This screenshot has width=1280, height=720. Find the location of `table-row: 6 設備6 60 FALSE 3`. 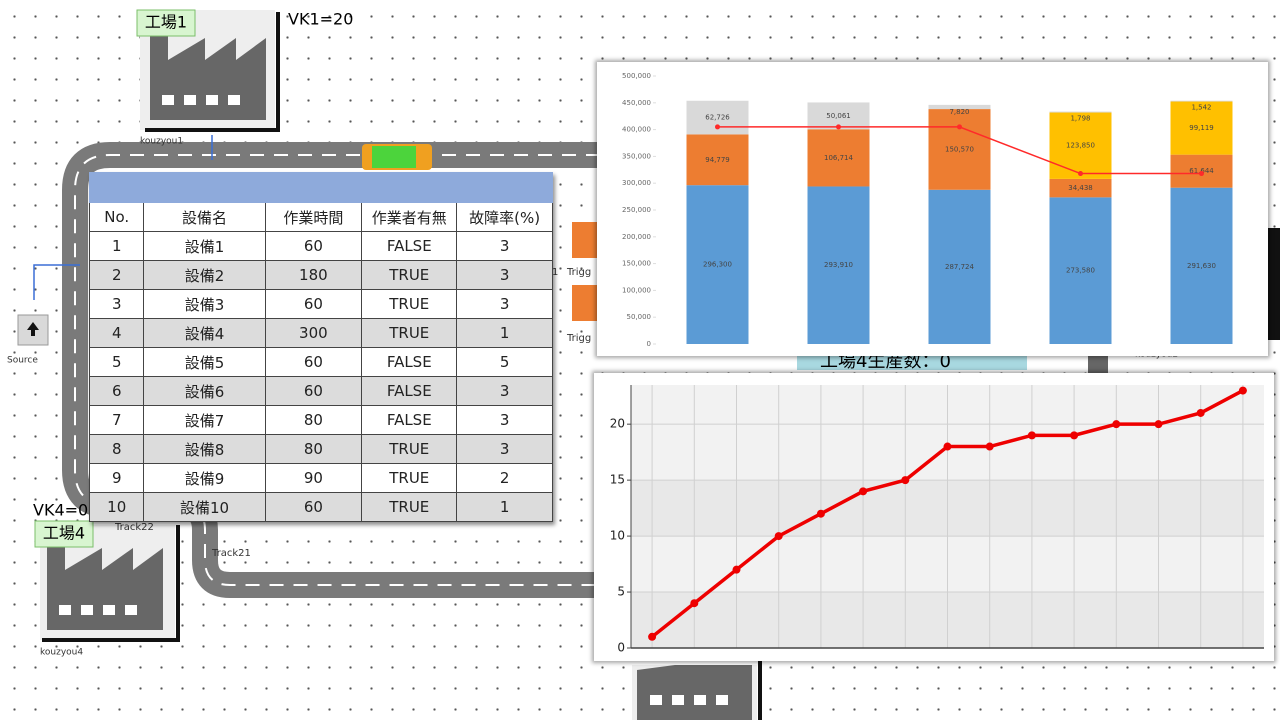

table-row: 6 設備6 60 FALSE 3 is located at coordinates (320, 391).